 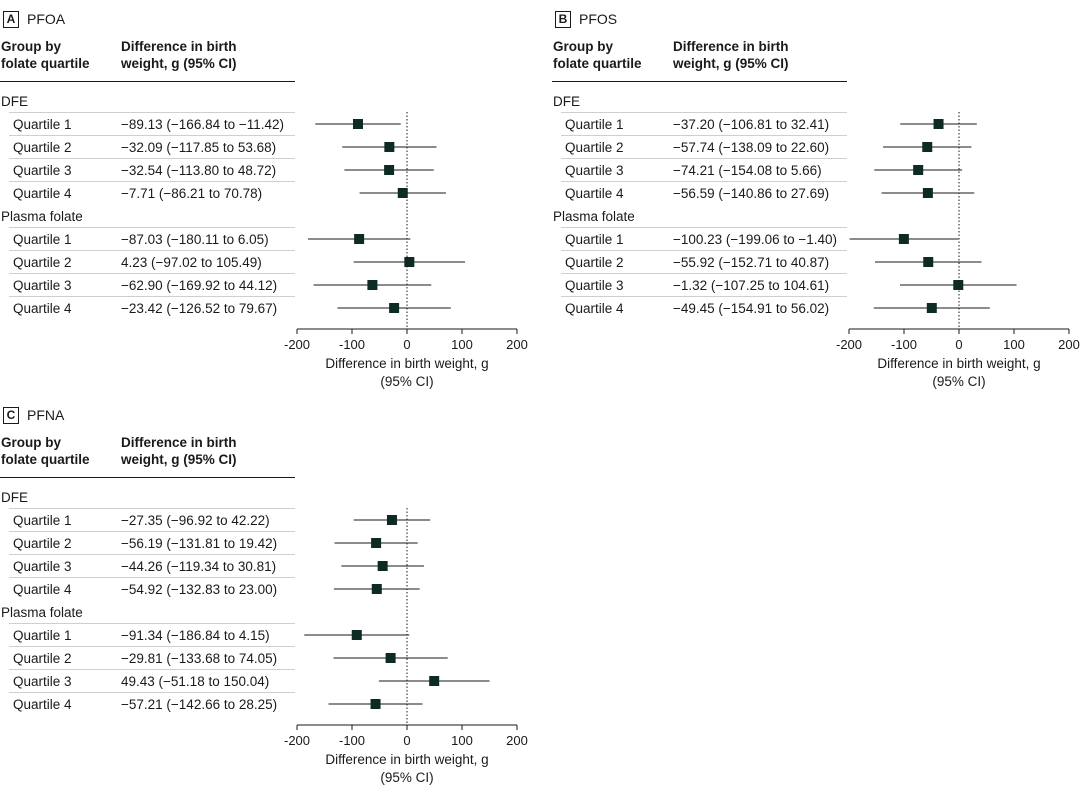 What do you see at coordinates (584, 19) in the screenshot?
I see `panel-header: B PFOS` at bounding box center [584, 19].